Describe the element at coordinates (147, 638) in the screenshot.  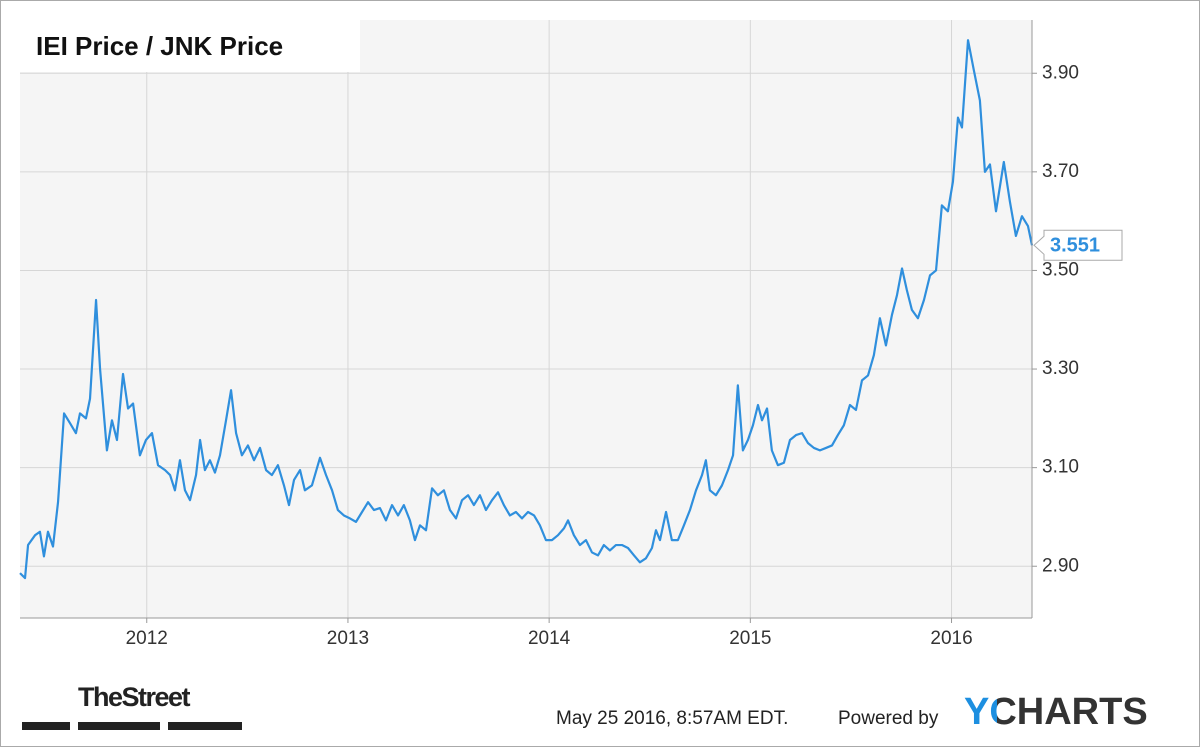
I see `x-tick-label: 2012` at that location.